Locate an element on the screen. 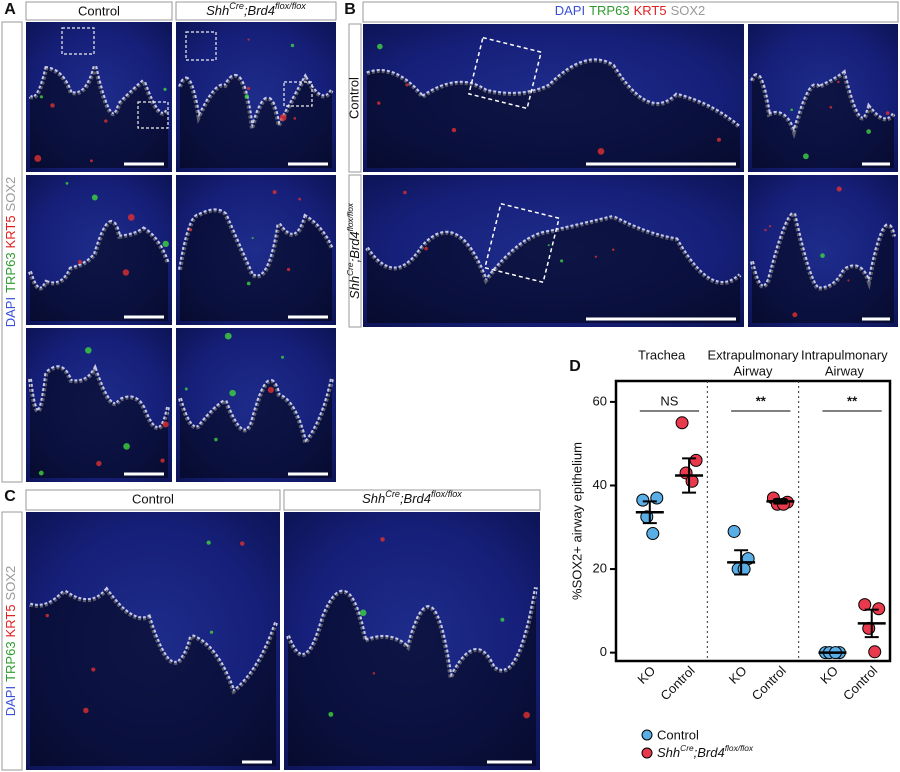 The height and width of the screenshot is (772, 900). x-tick-label: KO is located at coordinates (738, 675).